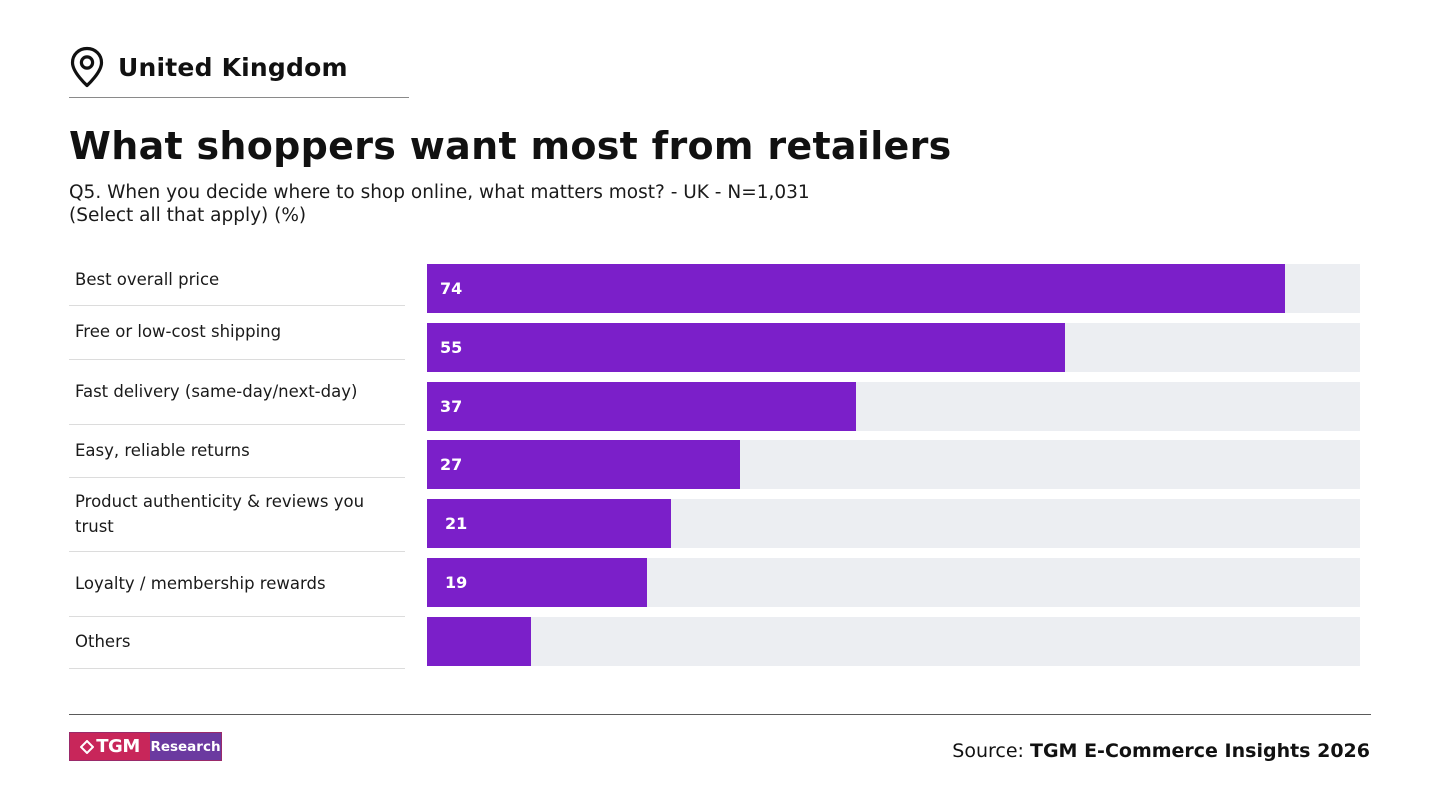 The width and height of the screenshot is (1440, 810). What do you see at coordinates (746, 347) in the screenshot?
I see `bar: 55` at bounding box center [746, 347].